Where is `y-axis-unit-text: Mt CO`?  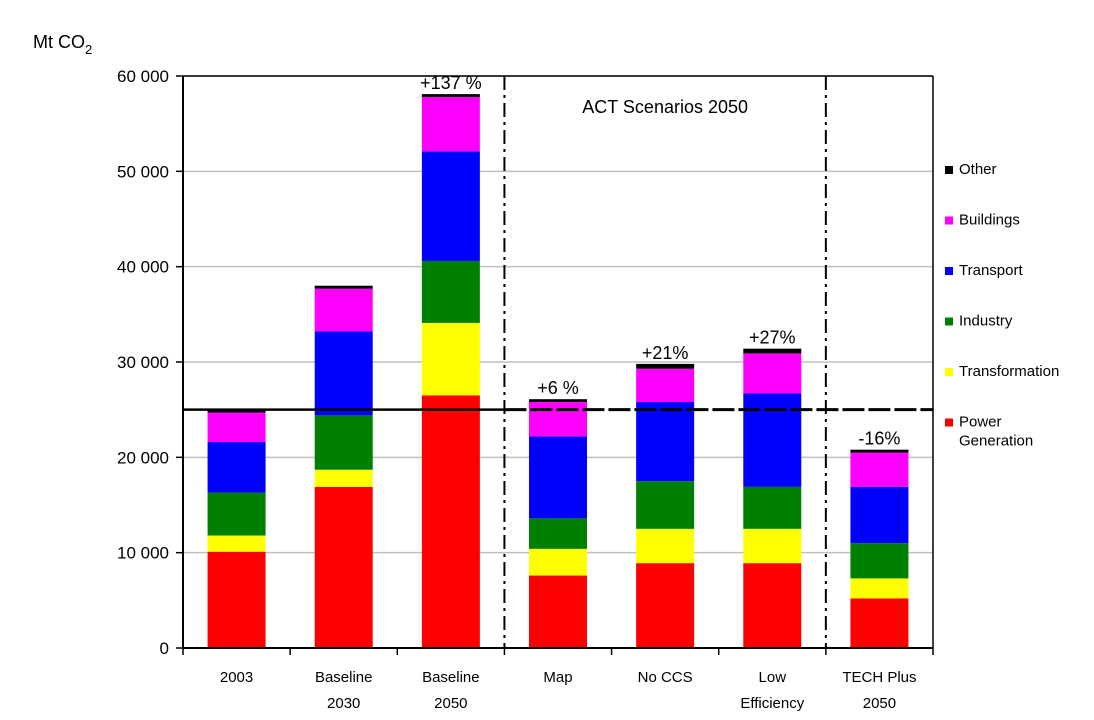
y-axis-unit-text: Mt CO is located at coordinates (59, 42).